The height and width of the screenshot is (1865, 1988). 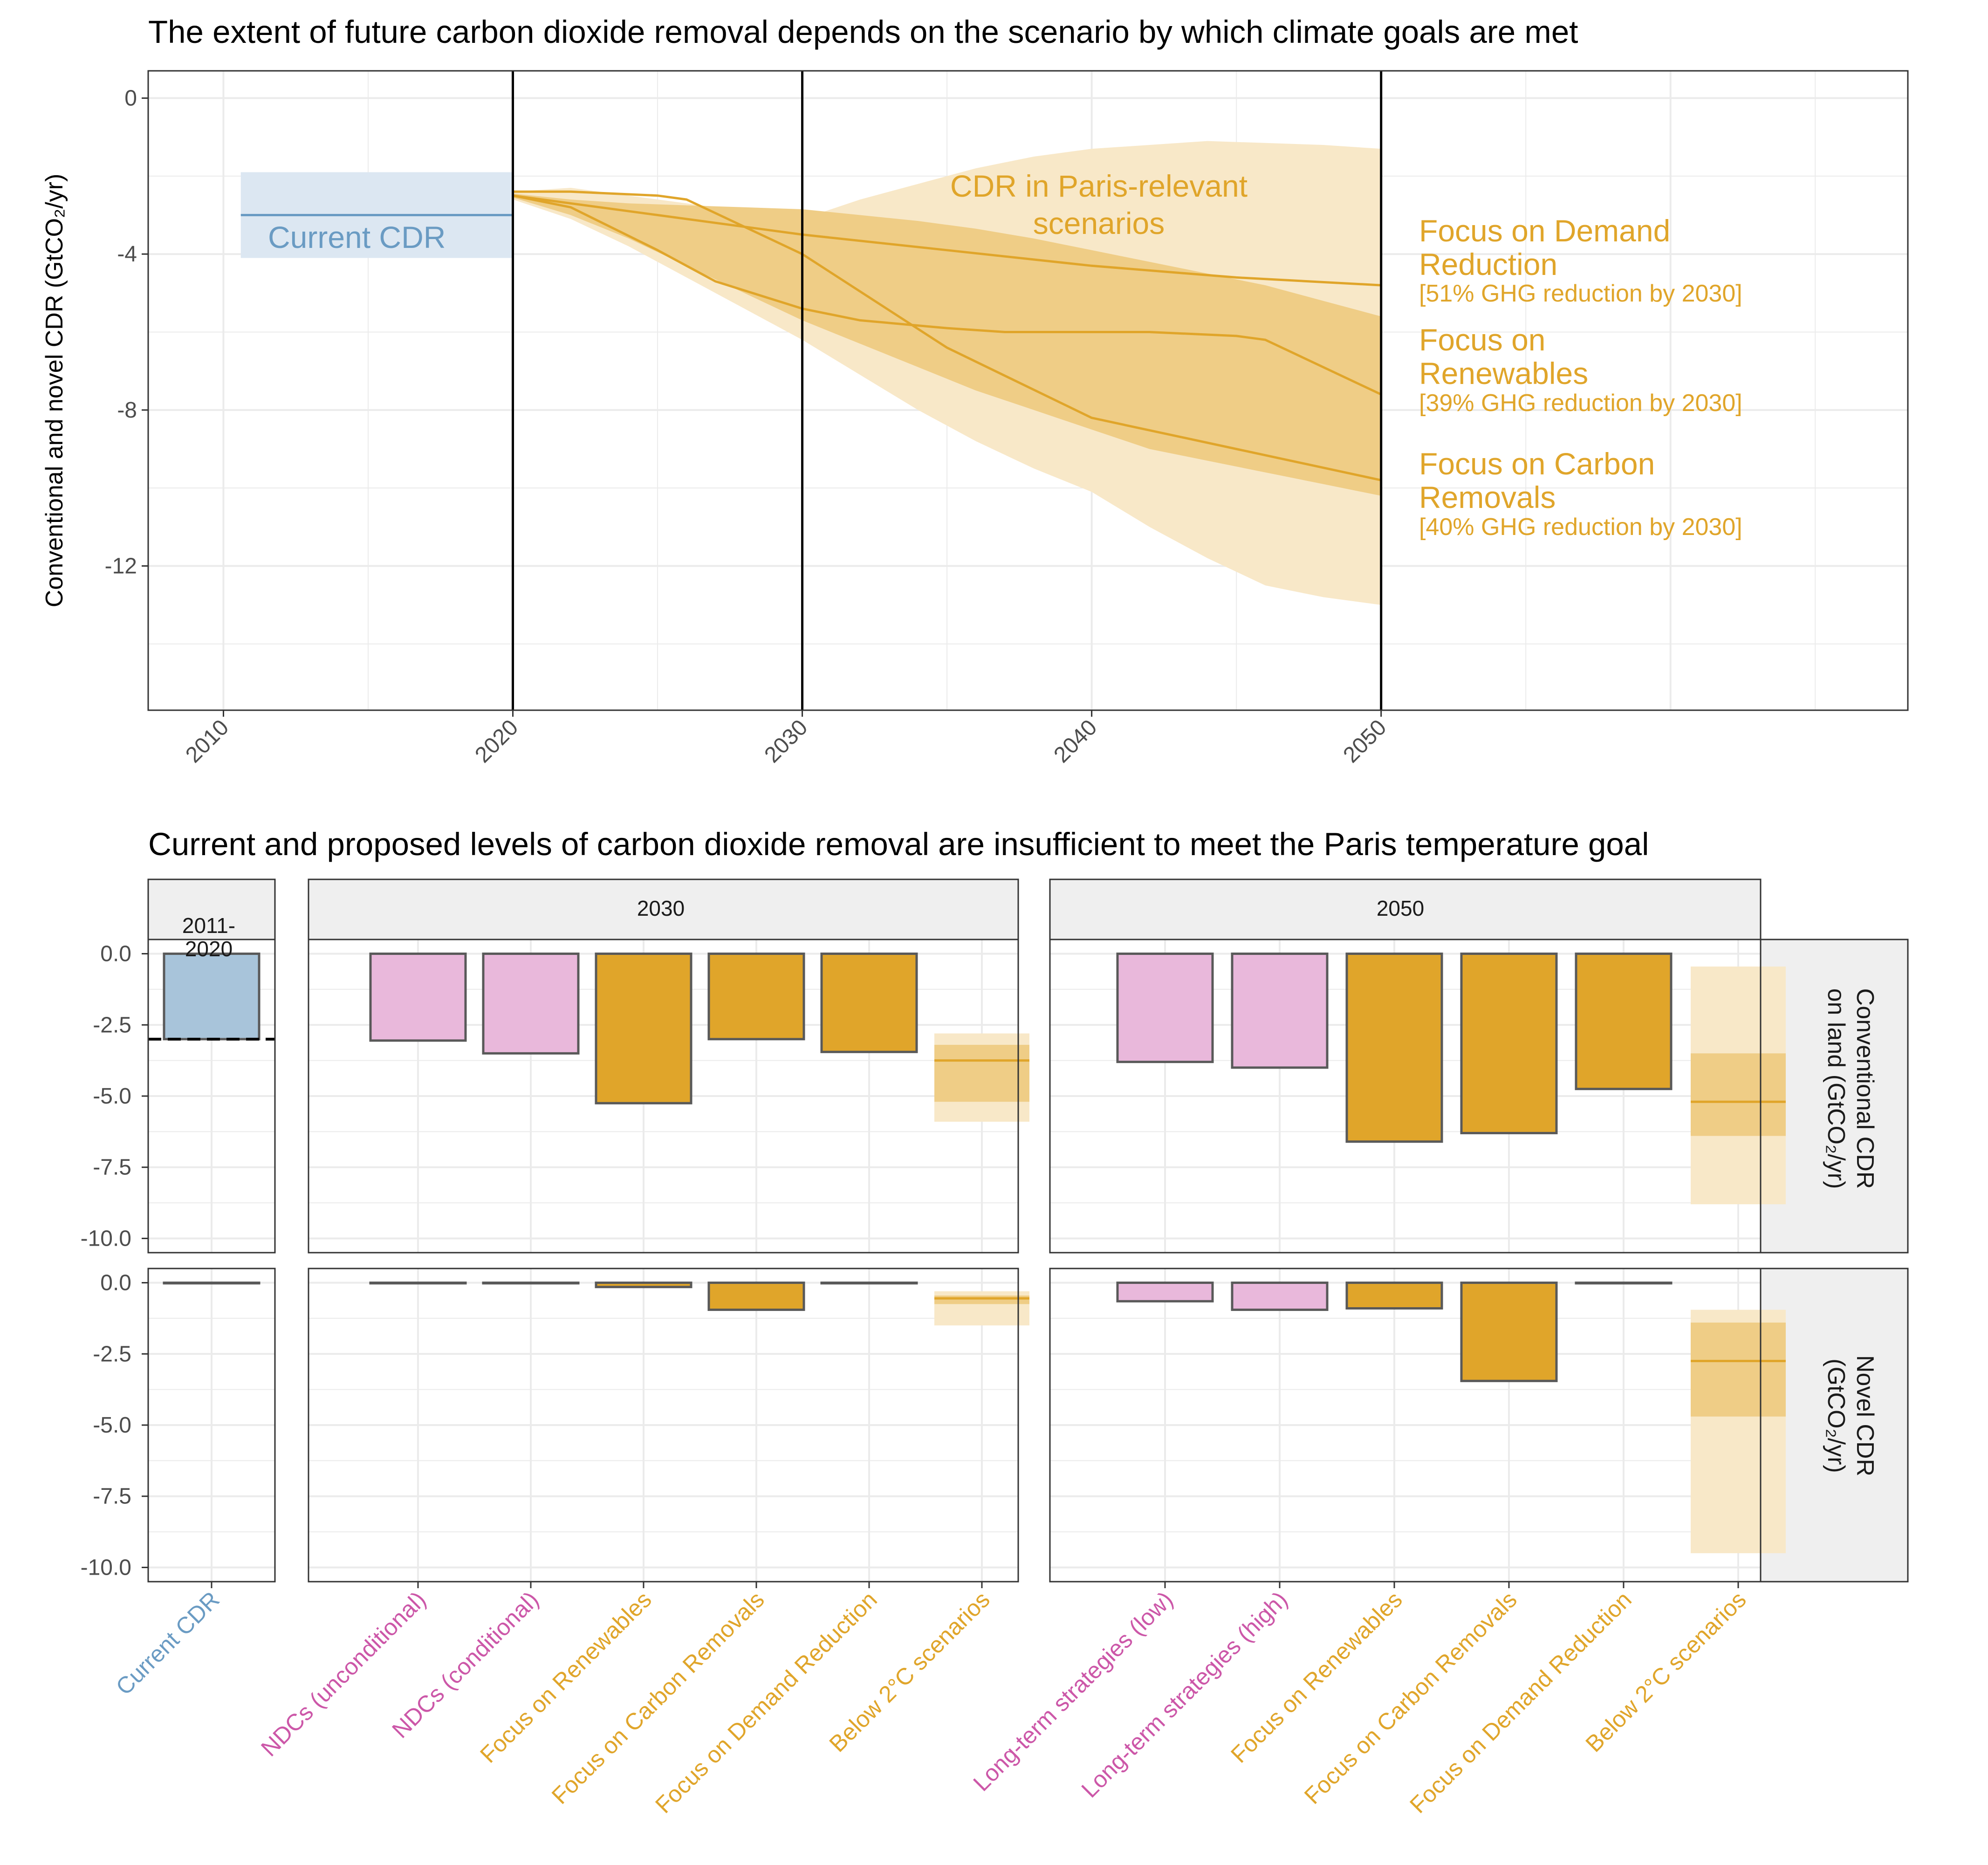 I want to click on row-label-conventional: Conventional CDR on land (GtCO₂/yr), so click(x=1850, y=1088).